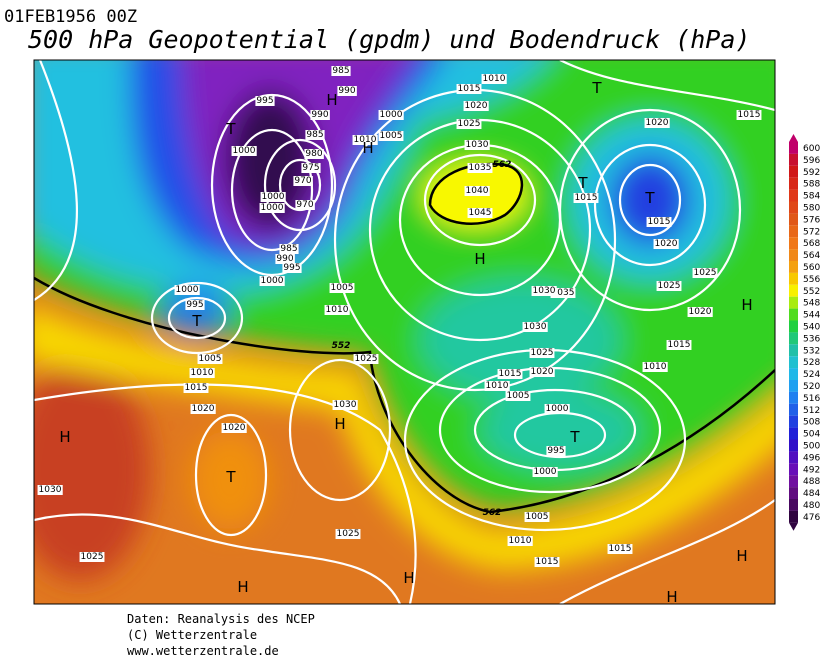 Image resolution: width=823 pixels, height=656 pixels. Describe the element at coordinates (288, 249) in the screenshot. I see `contour-label: 985` at that location.